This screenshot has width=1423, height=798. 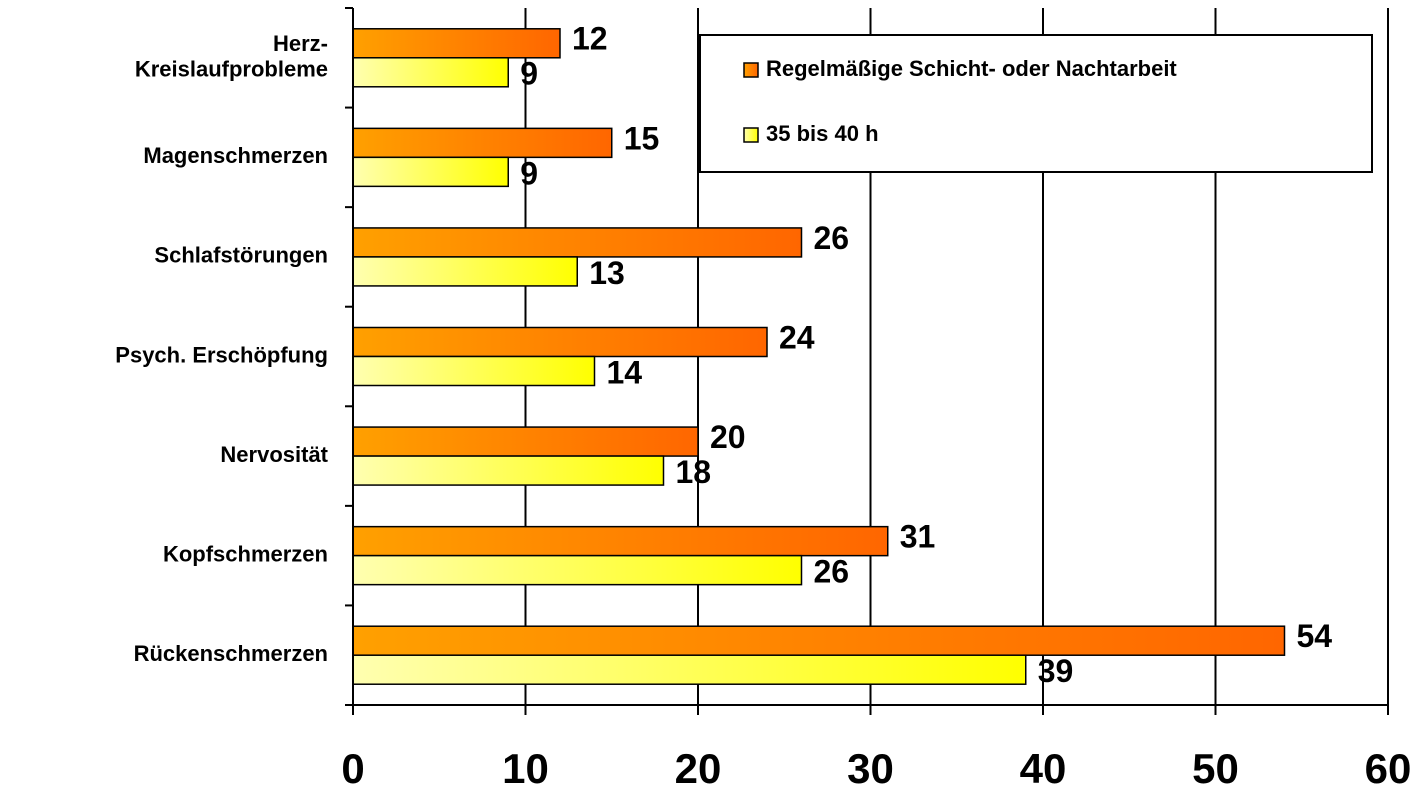 What do you see at coordinates (698, 768) in the screenshot?
I see `x-tick-label: 20` at bounding box center [698, 768].